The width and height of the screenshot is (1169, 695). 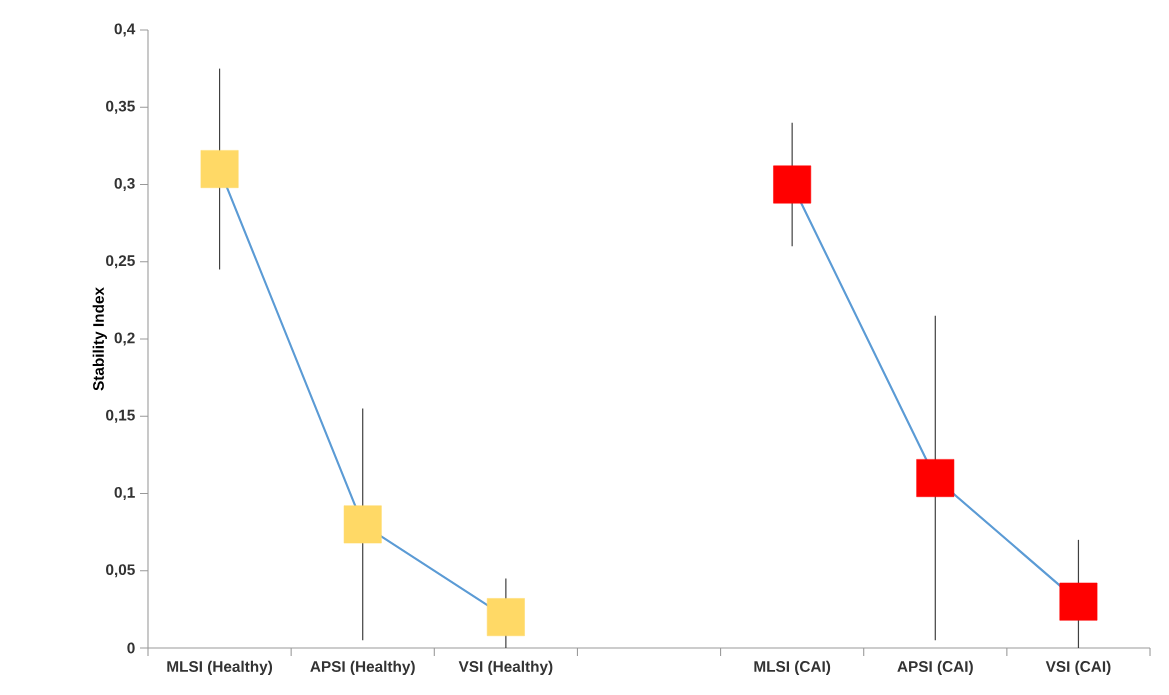 What do you see at coordinates (362, 667) in the screenshot?
I see `x-tick-label: APSI (Healthy)` at bounding box center [362, 667].